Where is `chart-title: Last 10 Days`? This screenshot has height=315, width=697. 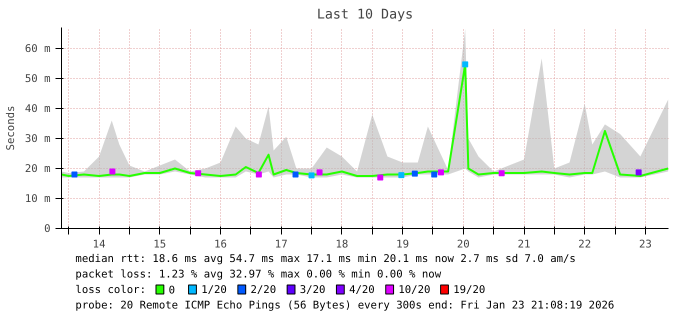 chart-title: Last 10 Days is located at coordinates (365, 15).